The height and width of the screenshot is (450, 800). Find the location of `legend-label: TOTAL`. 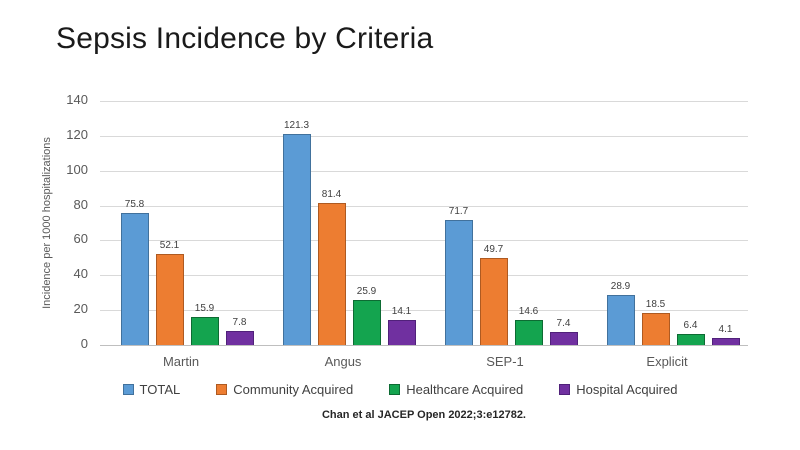

legend-label: TOTAL is located at coordinates (160, 389).